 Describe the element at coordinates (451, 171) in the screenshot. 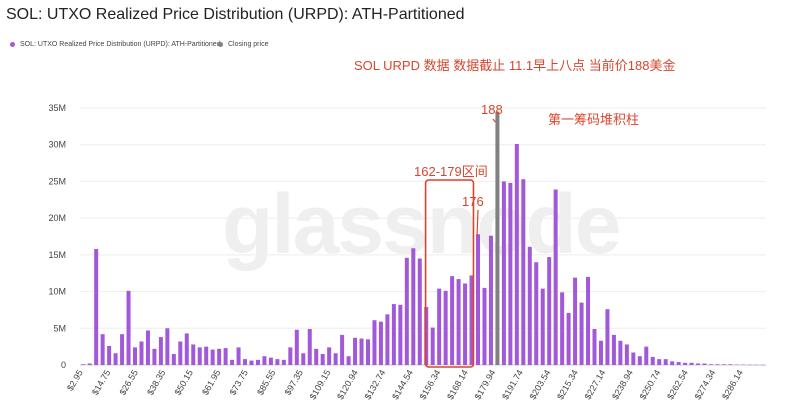

I see `range-annotation: 162-179区间` at that location.